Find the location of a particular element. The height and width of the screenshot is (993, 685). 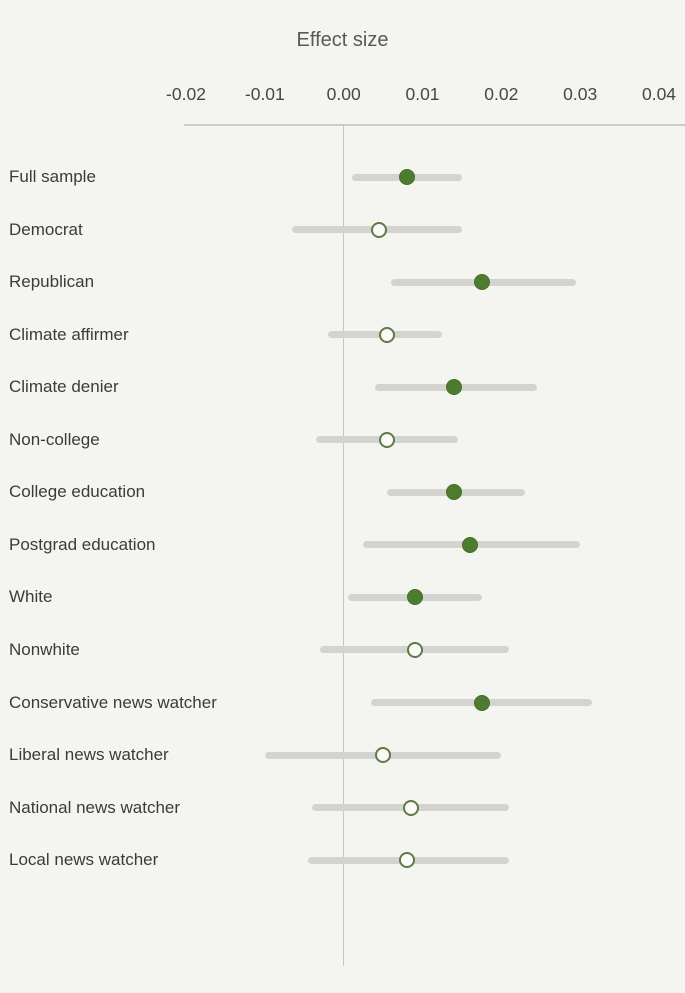

x-axis-tick-label: 0.04 is located at coordinates (659, 94).